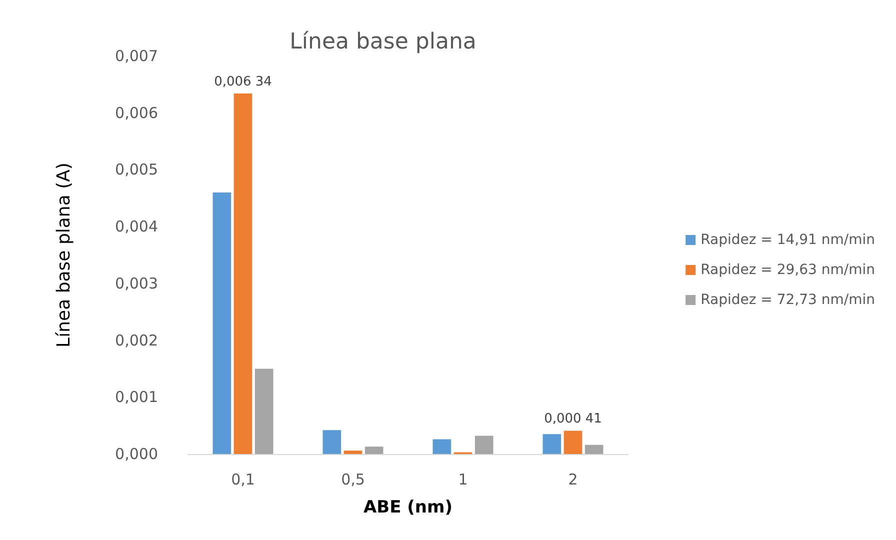 This screenshot has height=540, width=896. I want to click on y-tick-label: 0,007, so click(136, 56).